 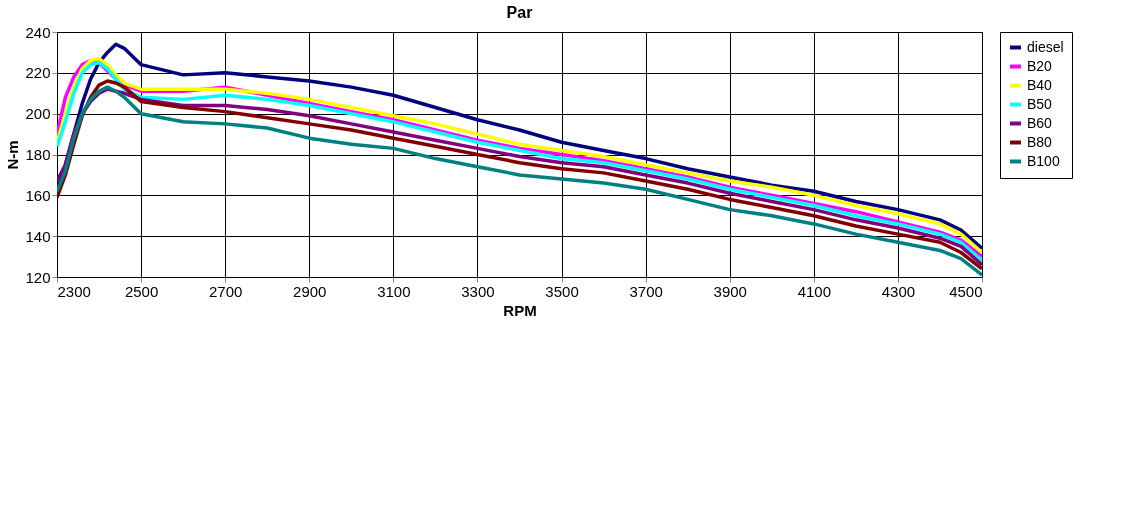 What do you see at coordinates (898, 291) in the screenshot?
I see `x-tick-label: 4300` at bounding box center [898, 291].